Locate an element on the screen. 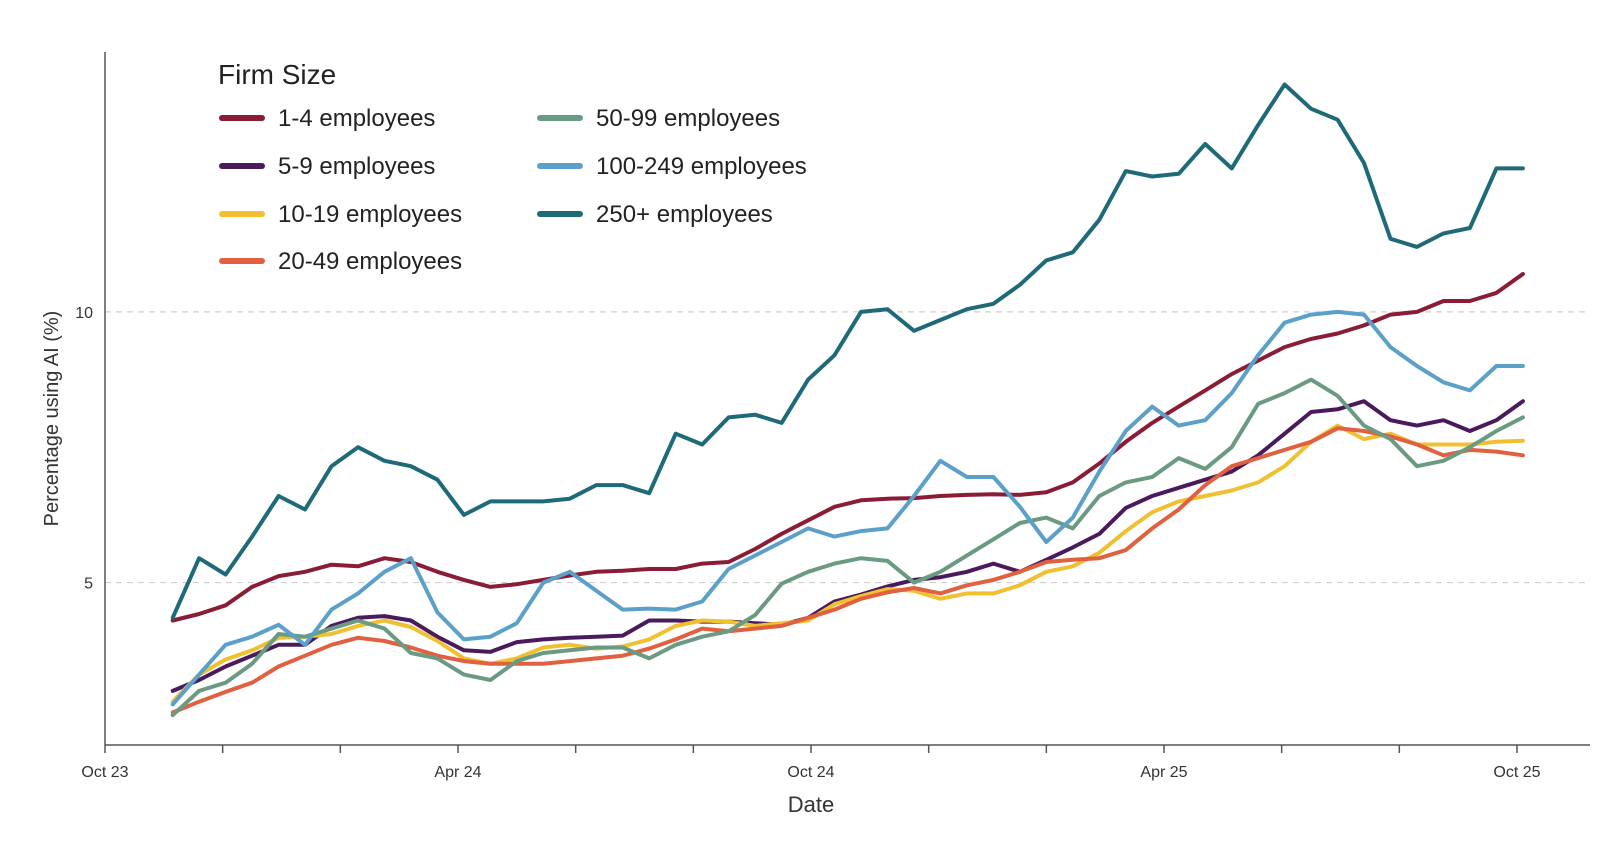 Image resolution: width=1624 pixels, height=841 pixels. legend-label: 1-4 employees is located at coordinates (356, 118).